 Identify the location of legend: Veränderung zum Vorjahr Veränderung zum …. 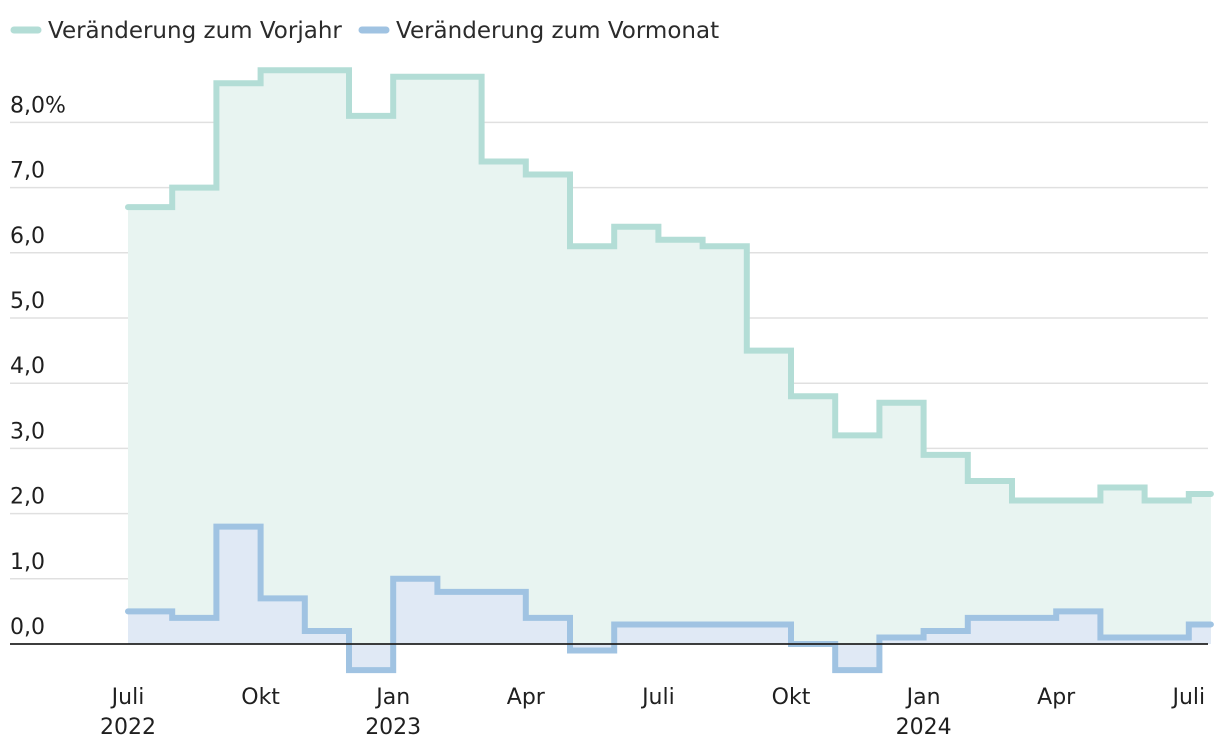
(364, 31).